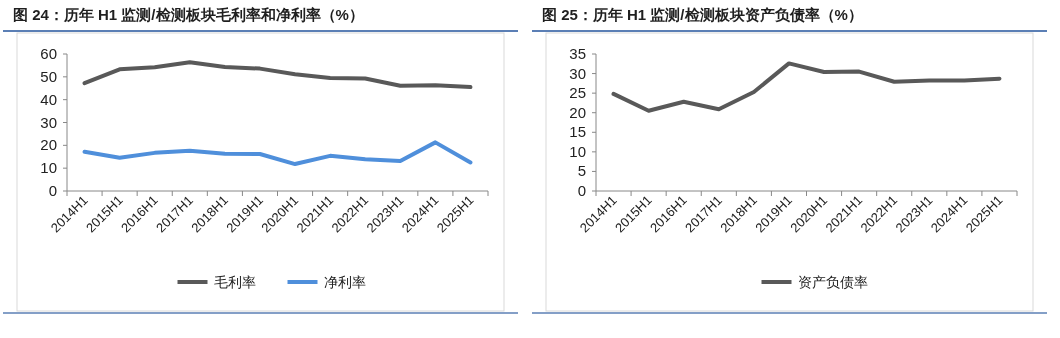  I want to click on legend-label: 资产负债率, so click(832, 282).